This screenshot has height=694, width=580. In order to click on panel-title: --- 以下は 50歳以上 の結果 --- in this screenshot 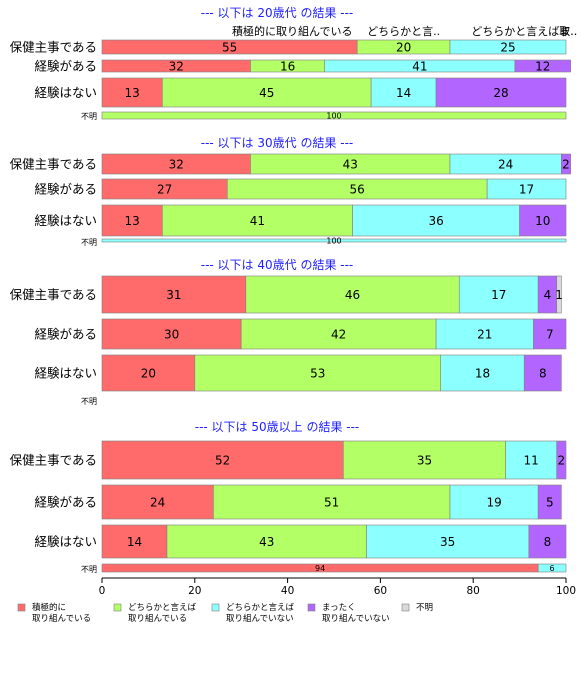, I will do `click(277, 427)`.